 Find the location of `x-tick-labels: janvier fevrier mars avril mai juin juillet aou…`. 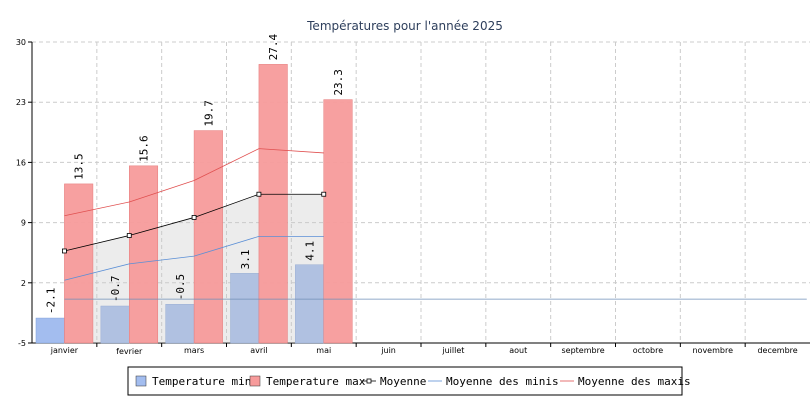

x-tick-labels: janvier fevrier mars avril mai juin juillet aou… is located at coordinates (424, 351).